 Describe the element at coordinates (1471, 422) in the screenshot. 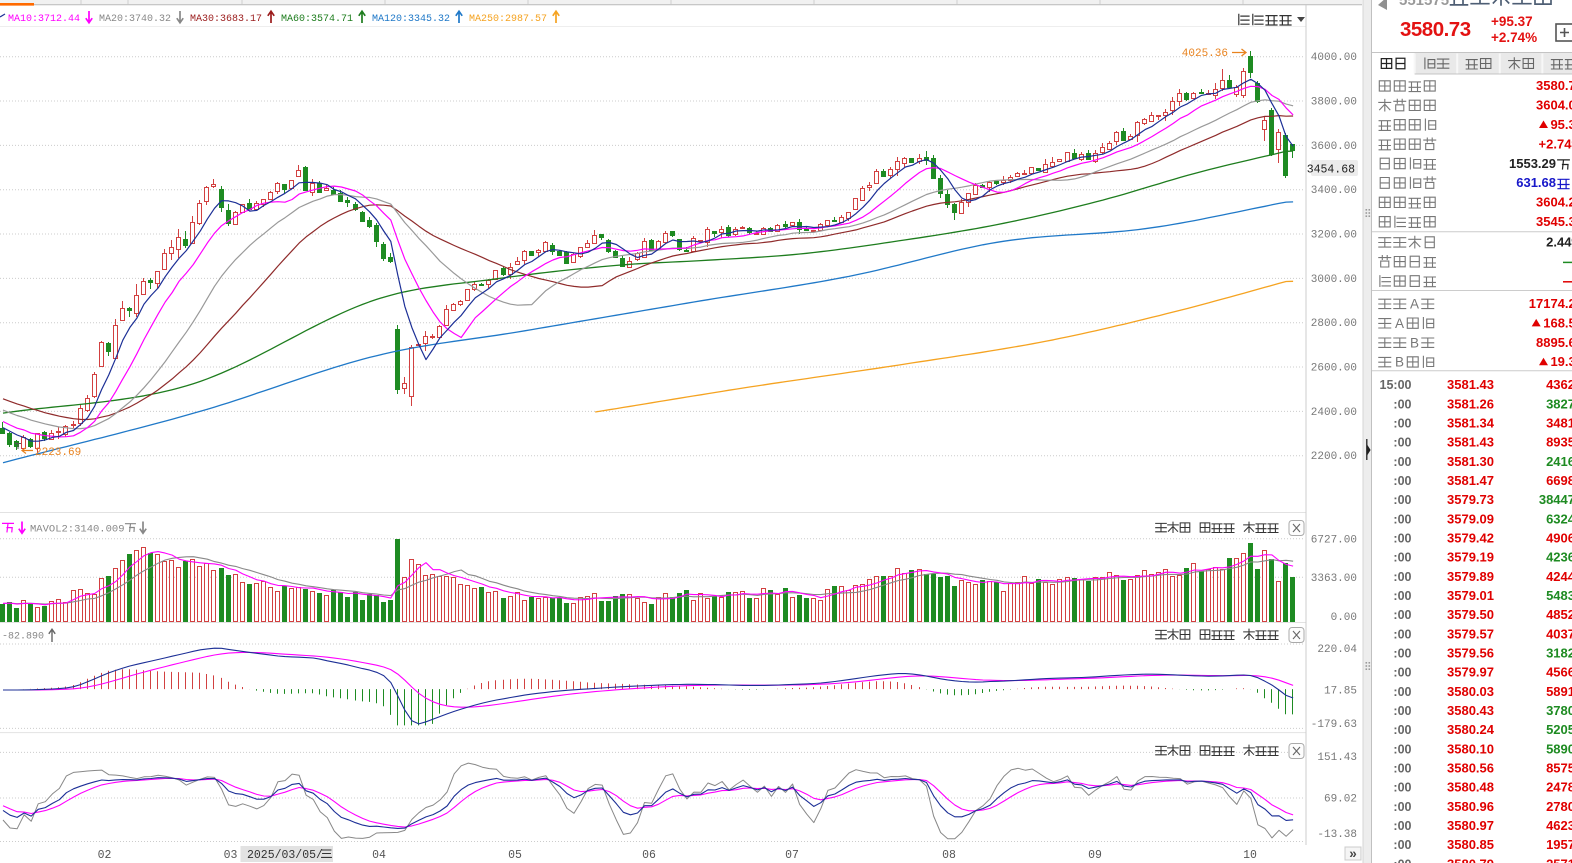

I see `svg-text: 3581.34` at that location.